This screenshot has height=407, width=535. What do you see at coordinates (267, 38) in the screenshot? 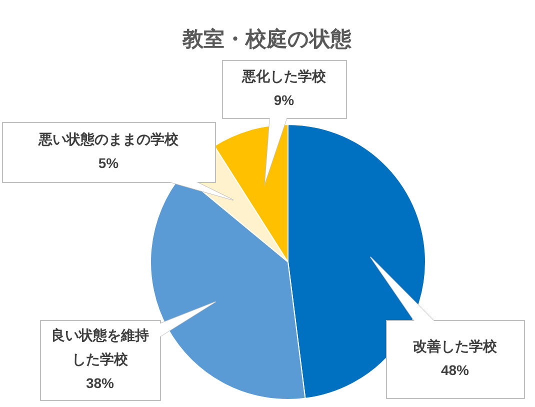
I see `chart-title: 教室・校庭の状態` at bounding box center [267, 38].